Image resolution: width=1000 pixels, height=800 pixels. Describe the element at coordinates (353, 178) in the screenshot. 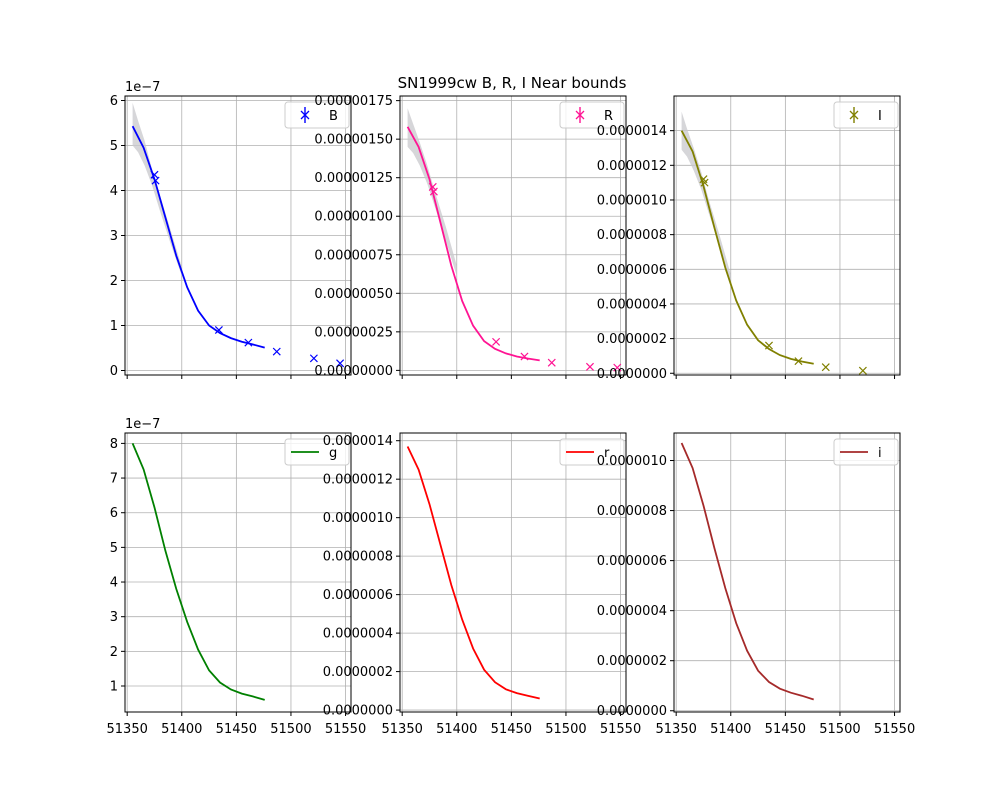

I see `y-tick-label: 0.00000125` at that location.